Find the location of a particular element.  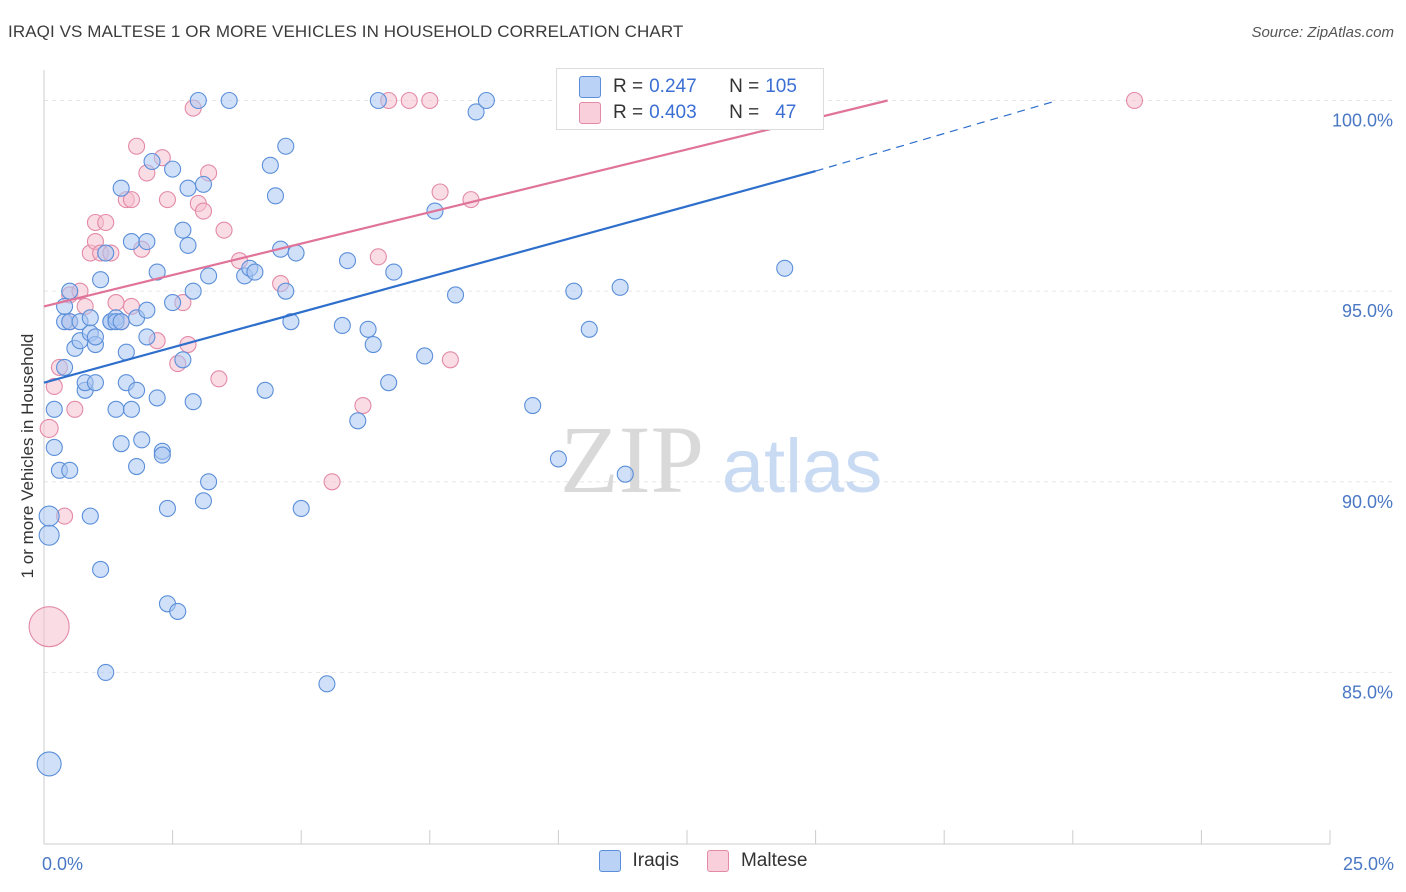

y-tick-label: 100.0% is located at coordinates (1362, 121).